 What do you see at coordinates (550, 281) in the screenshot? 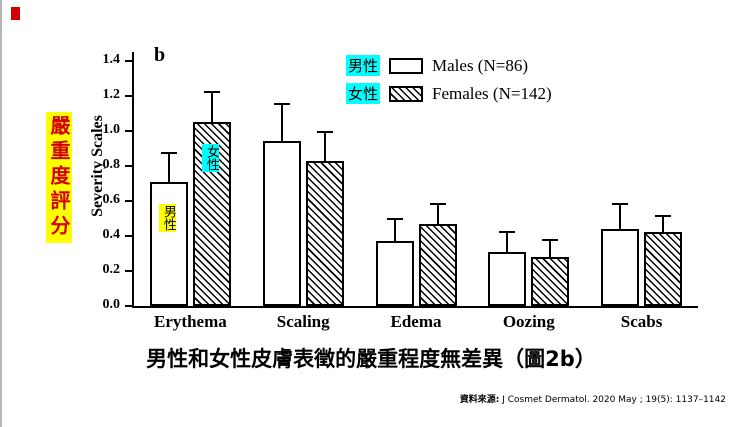
I see `bar-females-oozing` at bounding box center [550, 281].